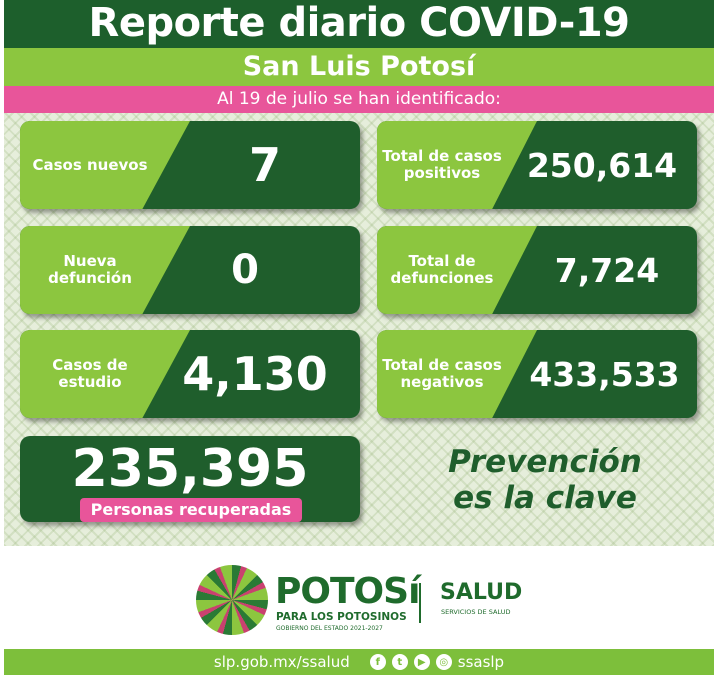 Image resolution: width=718 pixels, height=675 pixels. What do you see at coordinates (105, 374) in the screenshot?
I see `card-label: Casos de estudio` at bounding box center [105, 374].